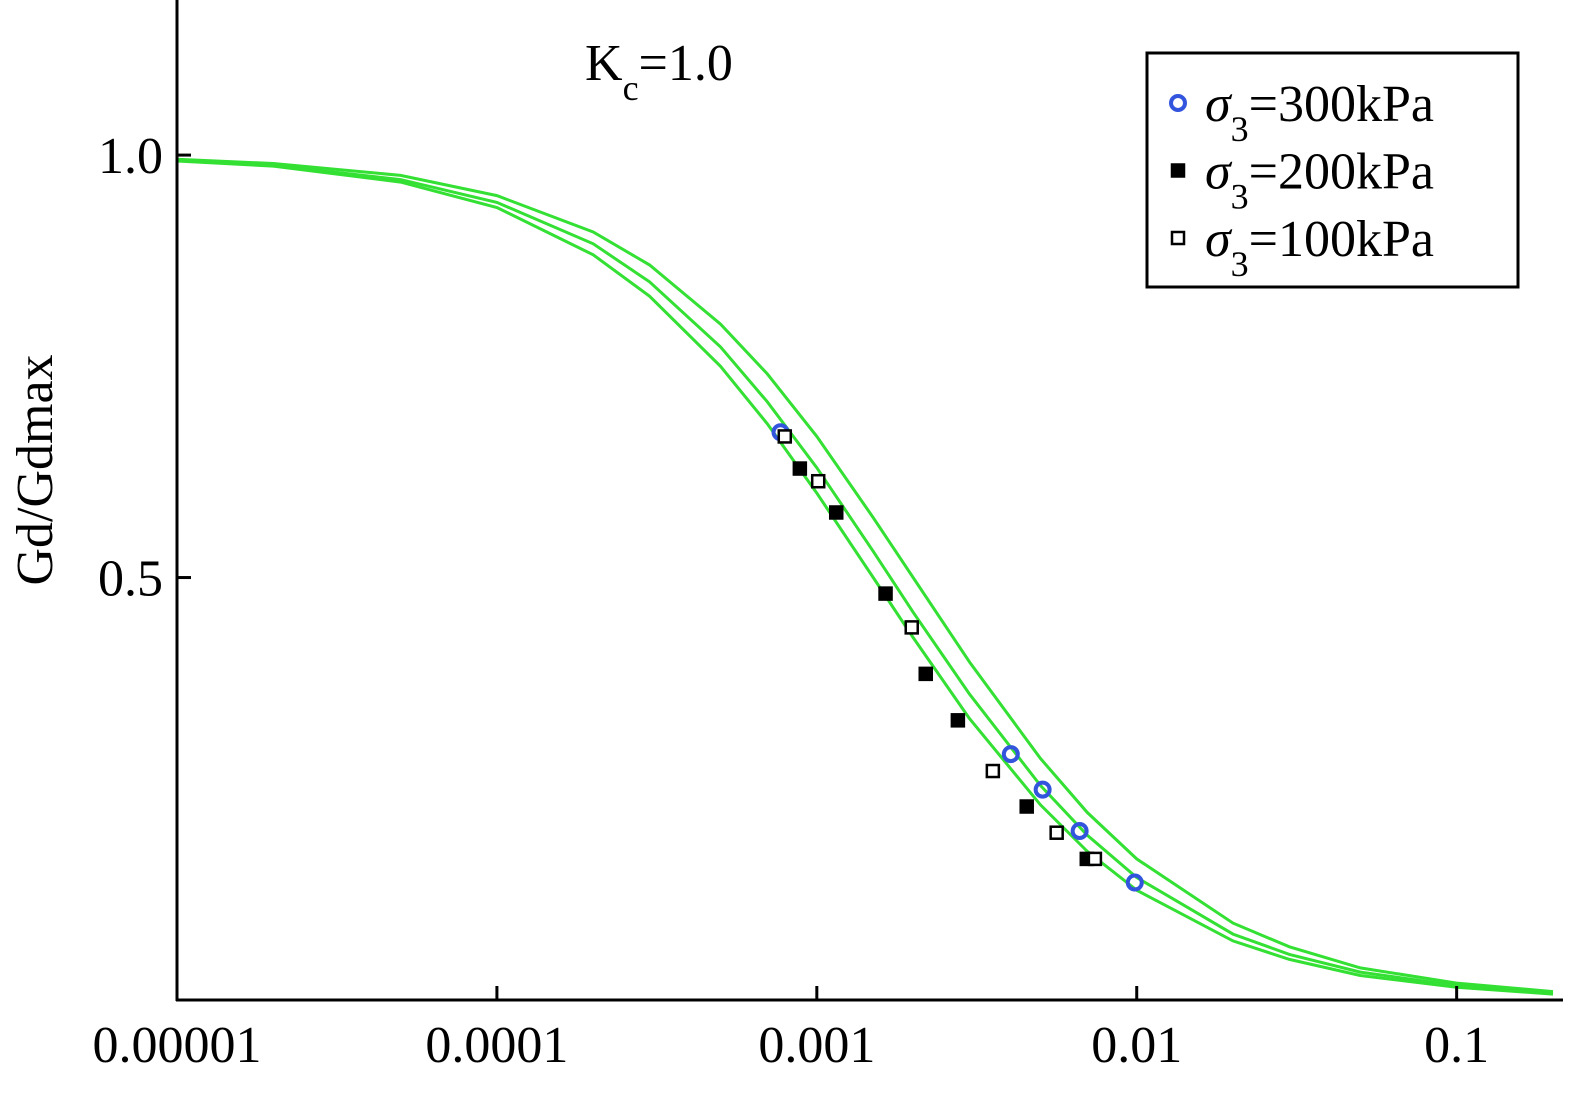 This screenshot has height=1100, width=1586. What do you see at coordinates (177, 1045) in the screenshot?
I see `x-tick-label: 0.00001` at bounding box center [177, 1045].